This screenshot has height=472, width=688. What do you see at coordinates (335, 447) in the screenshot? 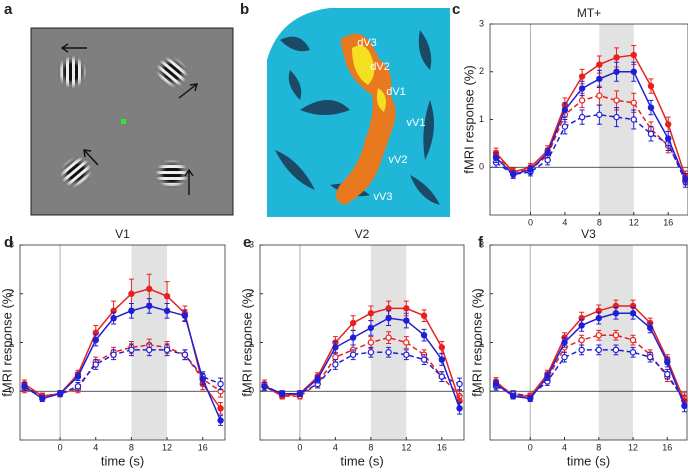
I see `x-tick-label: 4` at bounding box center [335, 447].